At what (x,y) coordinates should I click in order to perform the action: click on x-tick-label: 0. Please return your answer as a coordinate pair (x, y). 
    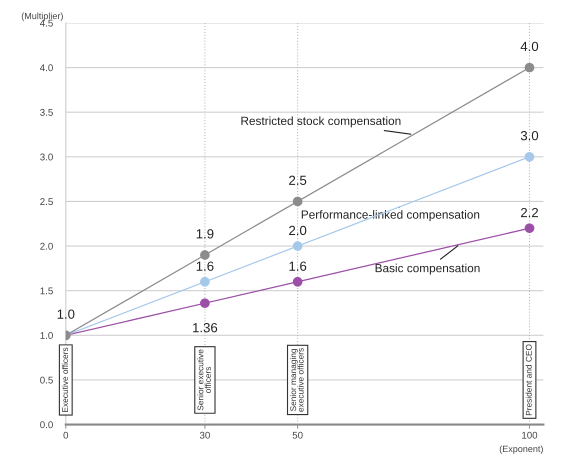
    Looking at the image, I should click on (65, 435).